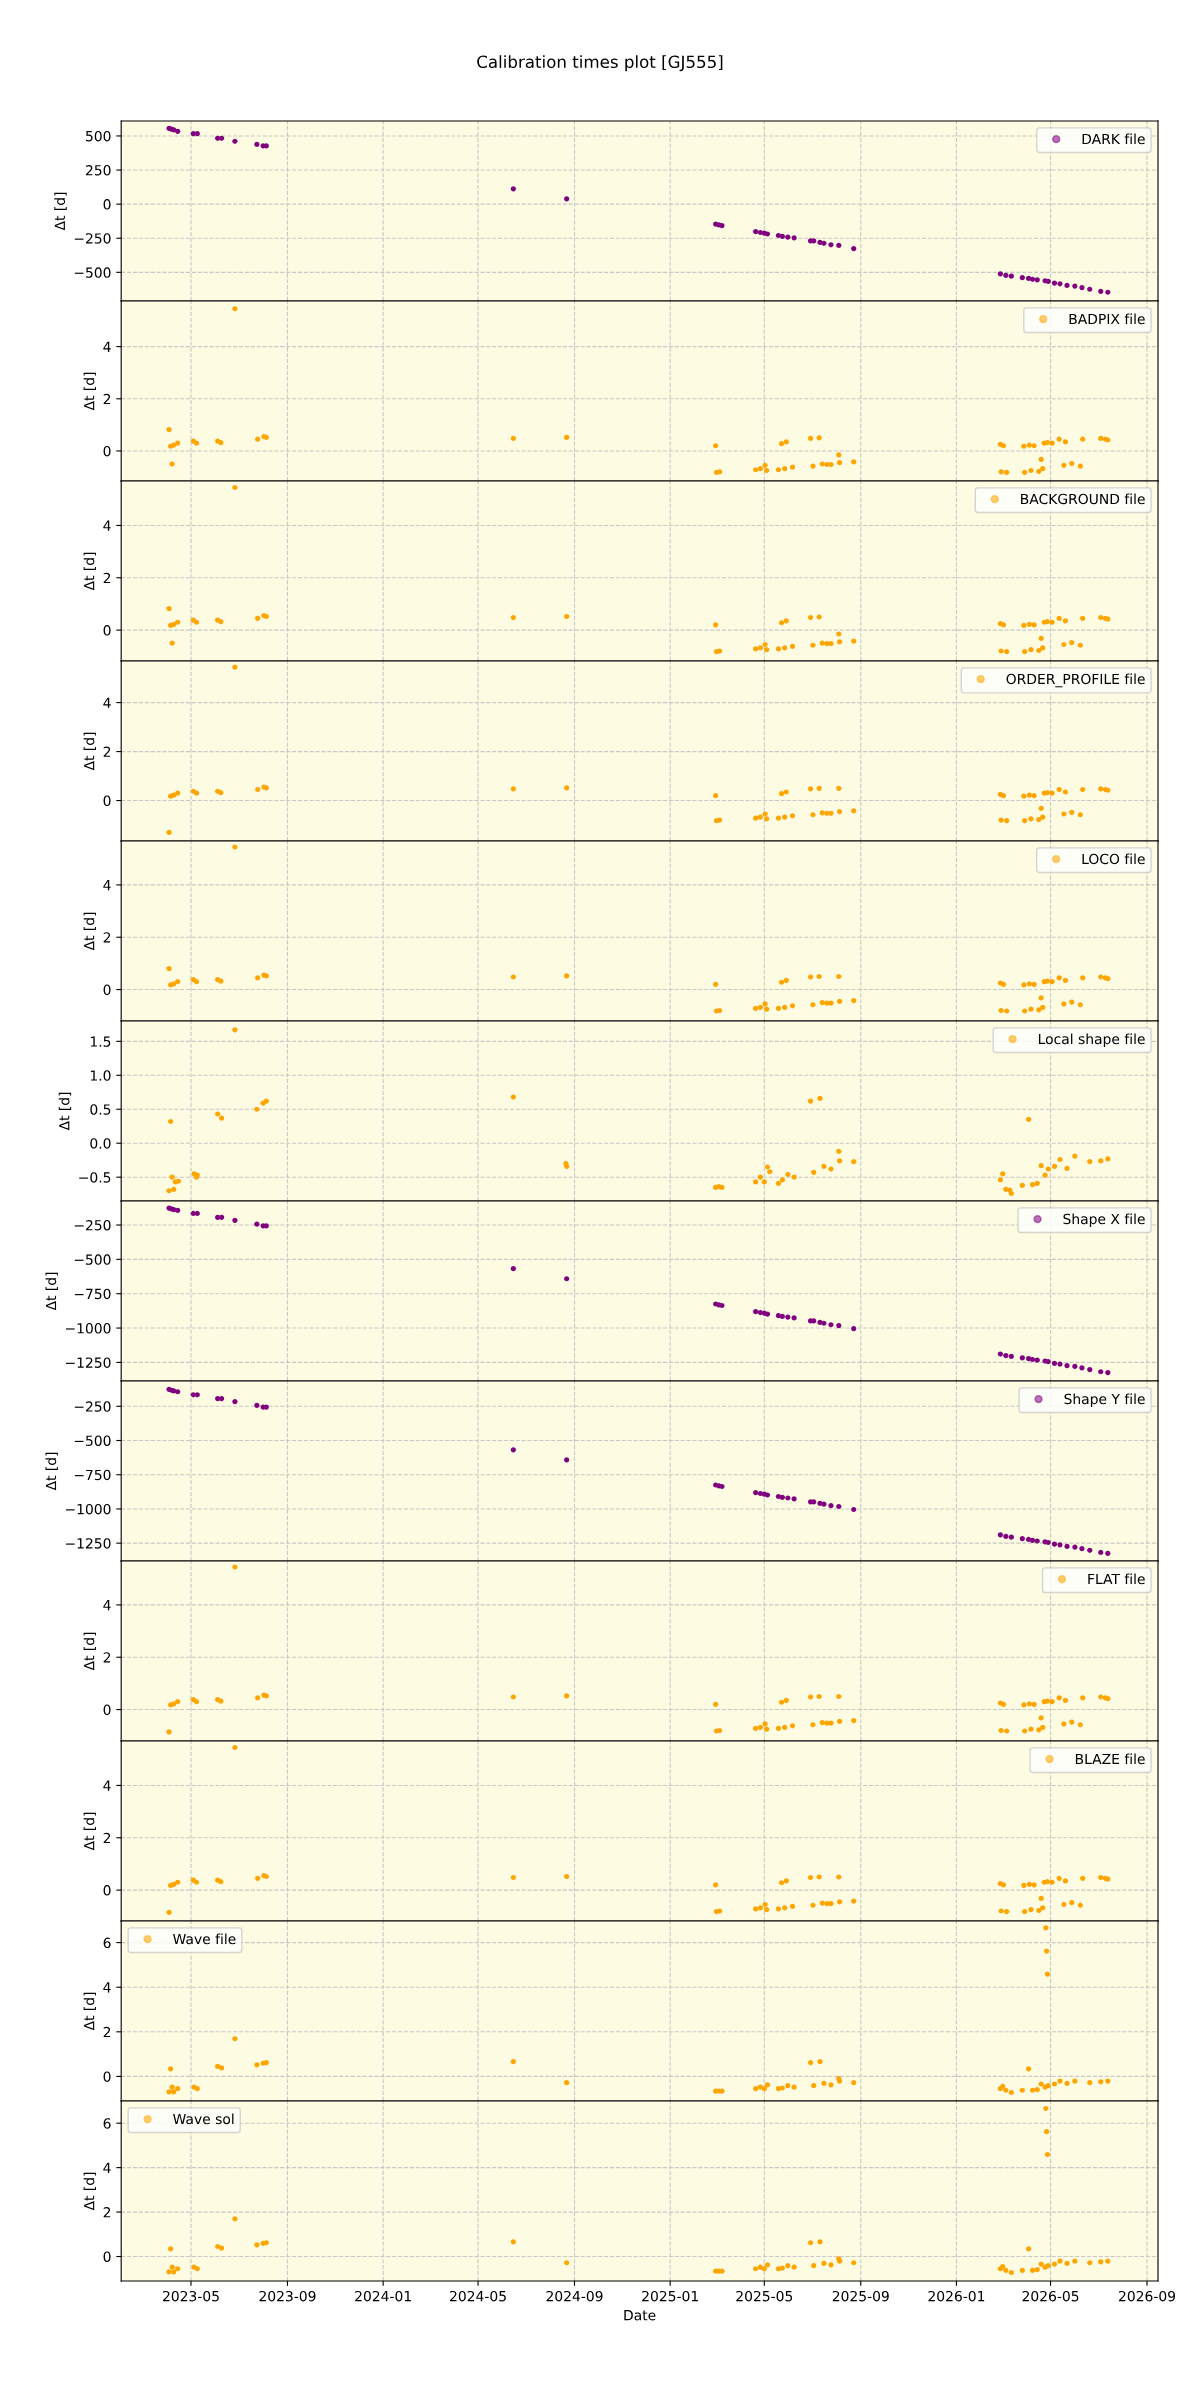 This screenshot has width=1200, height=2400. Describe the element at coordinates (670, 2296) in the screenshot. I see `x-tick-label: 2025-01` at that location.